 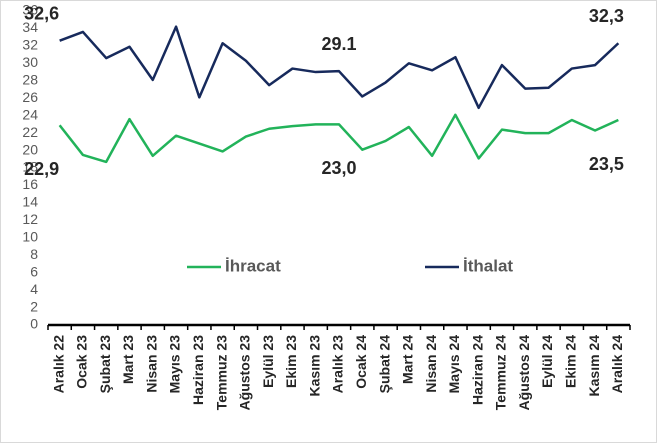 I want to click on y-tick-label: 26, so click(x=30, y=97).